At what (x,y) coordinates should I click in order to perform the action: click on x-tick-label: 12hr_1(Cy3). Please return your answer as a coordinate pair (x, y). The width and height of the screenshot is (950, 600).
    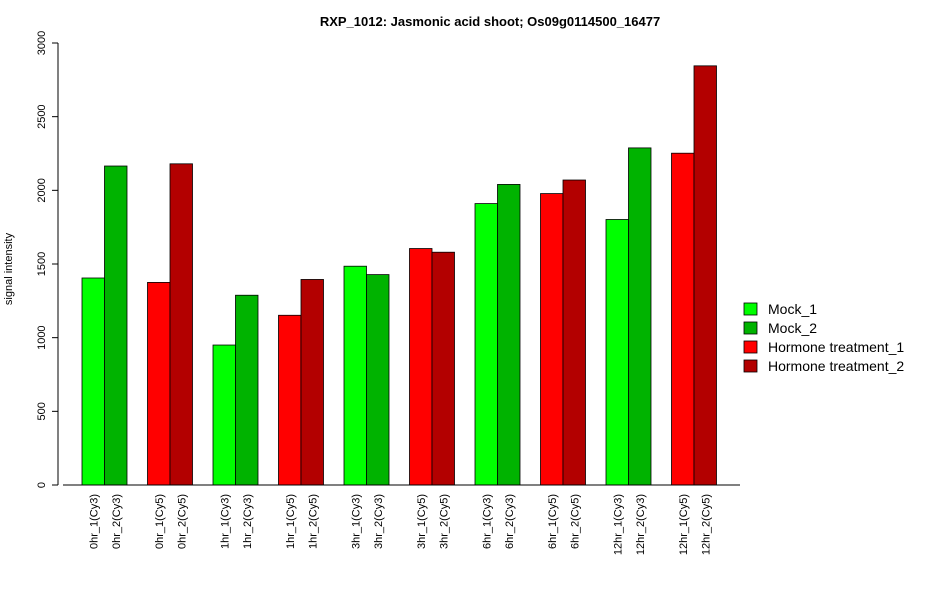
    Looking at the image, I should click on (618, 524).